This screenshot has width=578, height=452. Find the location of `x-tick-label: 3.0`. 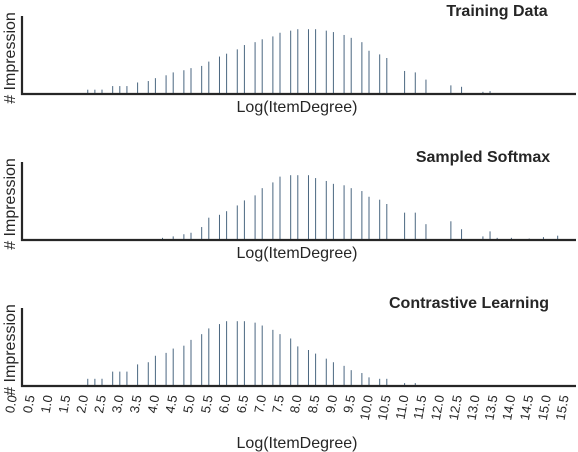

x-tick-label: 3.0 is located at coordinates (118, 404).